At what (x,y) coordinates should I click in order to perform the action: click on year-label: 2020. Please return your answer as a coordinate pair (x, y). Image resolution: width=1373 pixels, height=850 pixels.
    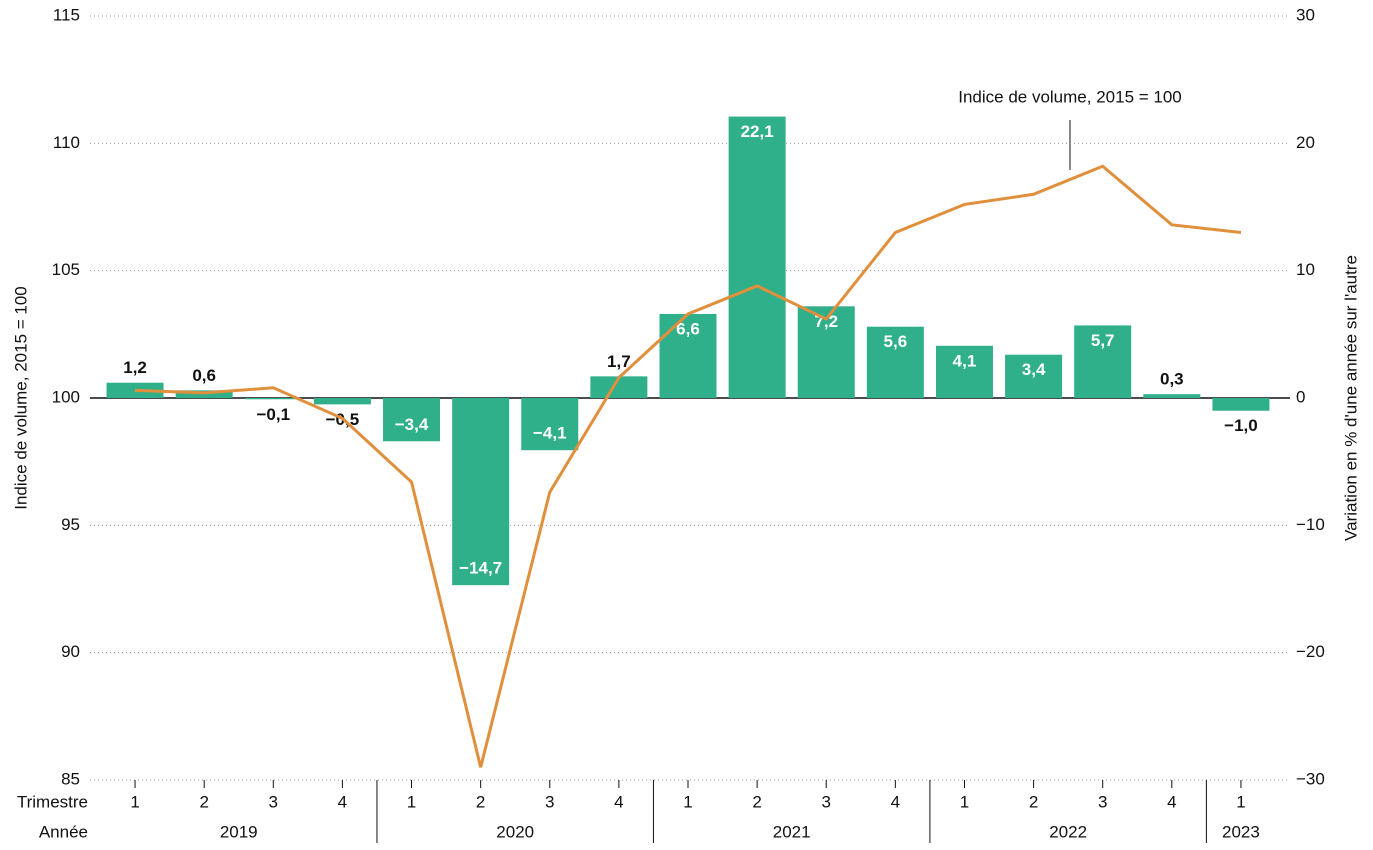
    Looking at the image, I should click on (515, 831).